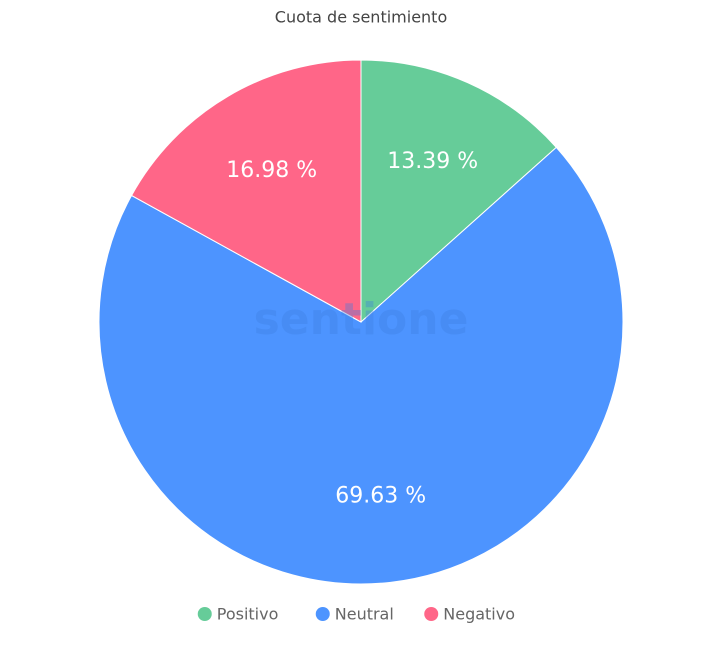 This screenshot has height=652, width=722. What do you see at coordinates (248, 614) in the screenshot?
I see `legend-label: Positivo` at bounding box center [248, 614].